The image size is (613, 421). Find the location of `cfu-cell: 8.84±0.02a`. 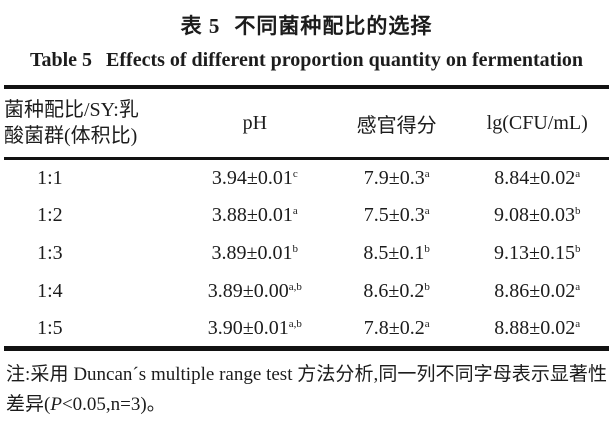

cfu-cell: 8.84±0.02a is located at coordinates (537, 178).